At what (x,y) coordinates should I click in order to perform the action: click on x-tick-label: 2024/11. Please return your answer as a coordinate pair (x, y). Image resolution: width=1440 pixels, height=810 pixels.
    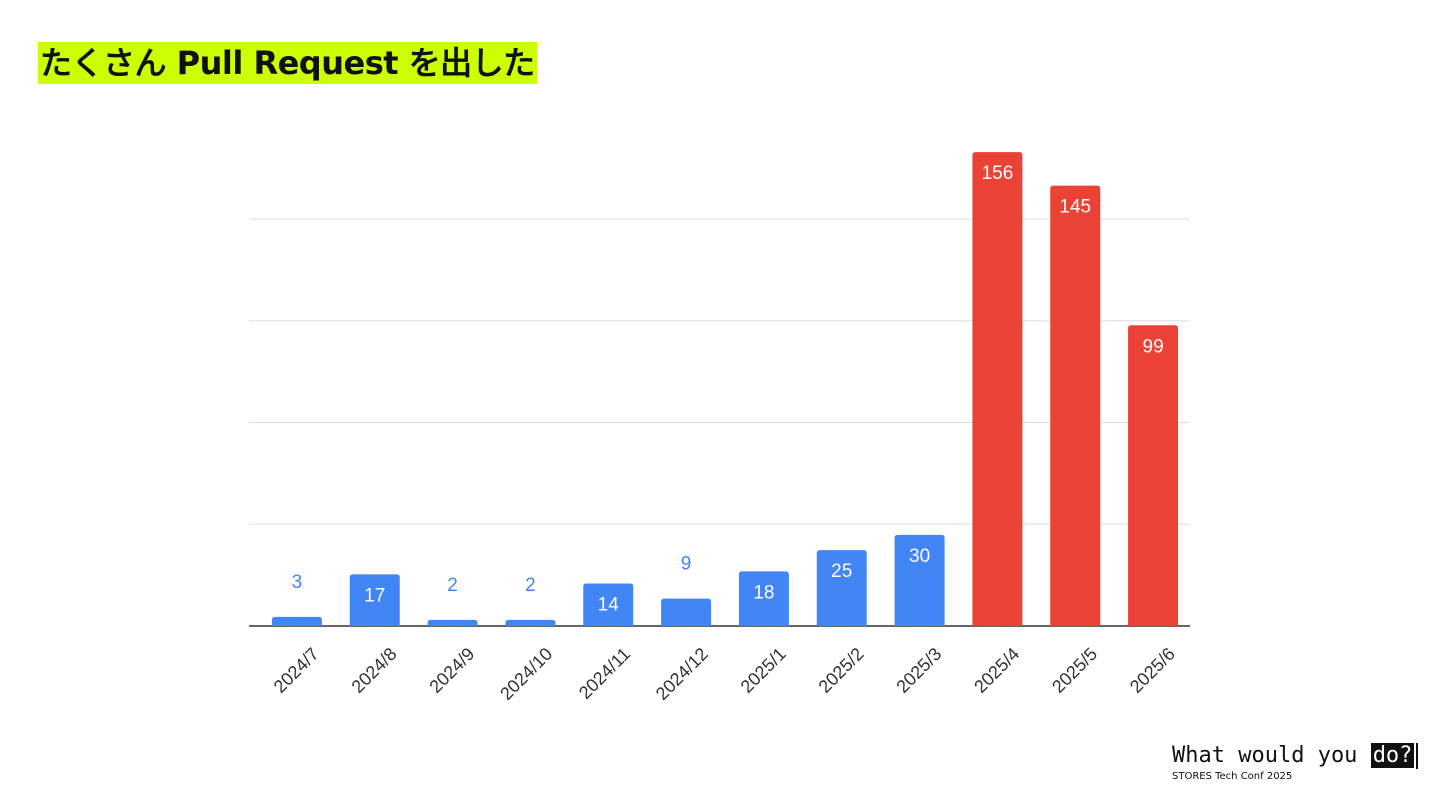
    Looking at the image, I should click on (604, 673).